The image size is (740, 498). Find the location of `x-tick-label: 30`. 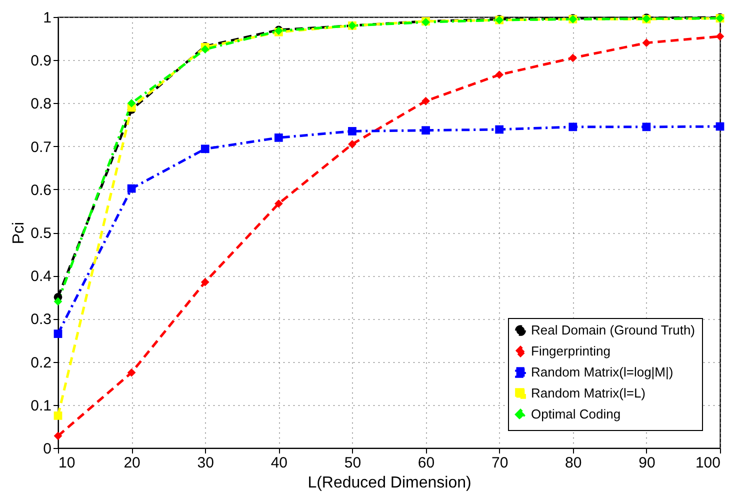

x-tick-label: 30 is located at coordinates (205, 463).